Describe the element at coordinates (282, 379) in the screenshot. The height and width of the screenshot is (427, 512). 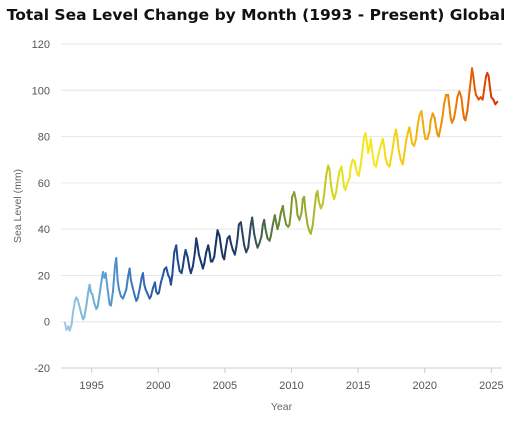
I see `x-axis-ticks: 1995 2000 2005 2010 2015 2020 2025` at that location.